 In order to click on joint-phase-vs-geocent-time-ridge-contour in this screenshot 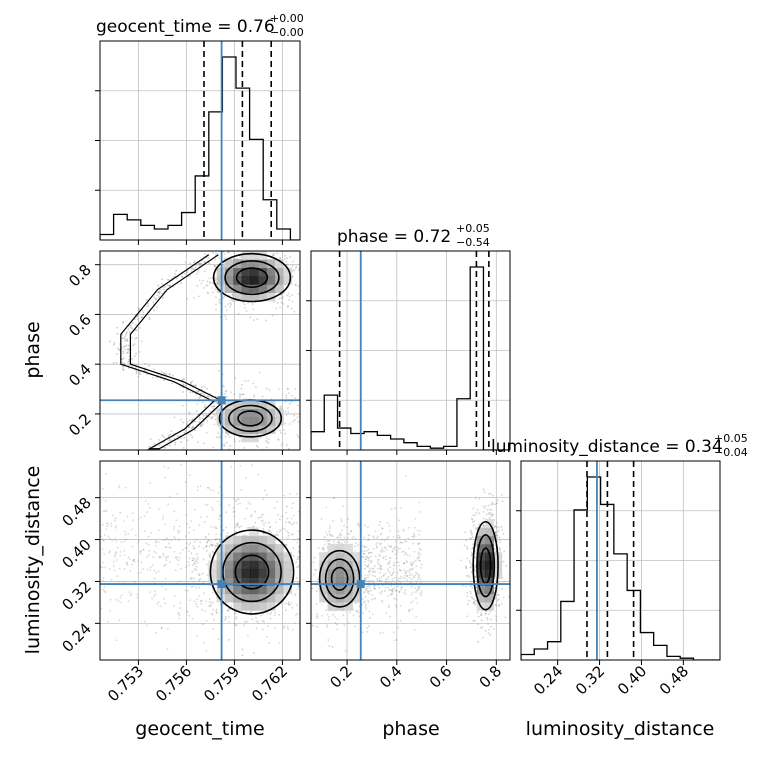, I will do `click(172, 352)`.